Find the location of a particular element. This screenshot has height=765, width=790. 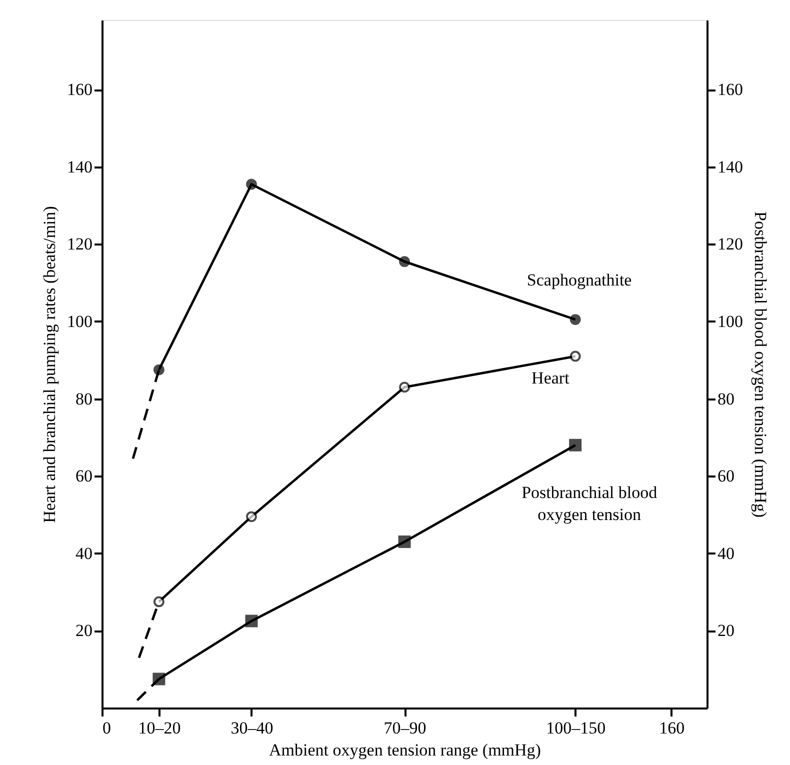

y-axis-title: Heart and branchial pumping rates (beats/min) is located at coordinates (49, 364).